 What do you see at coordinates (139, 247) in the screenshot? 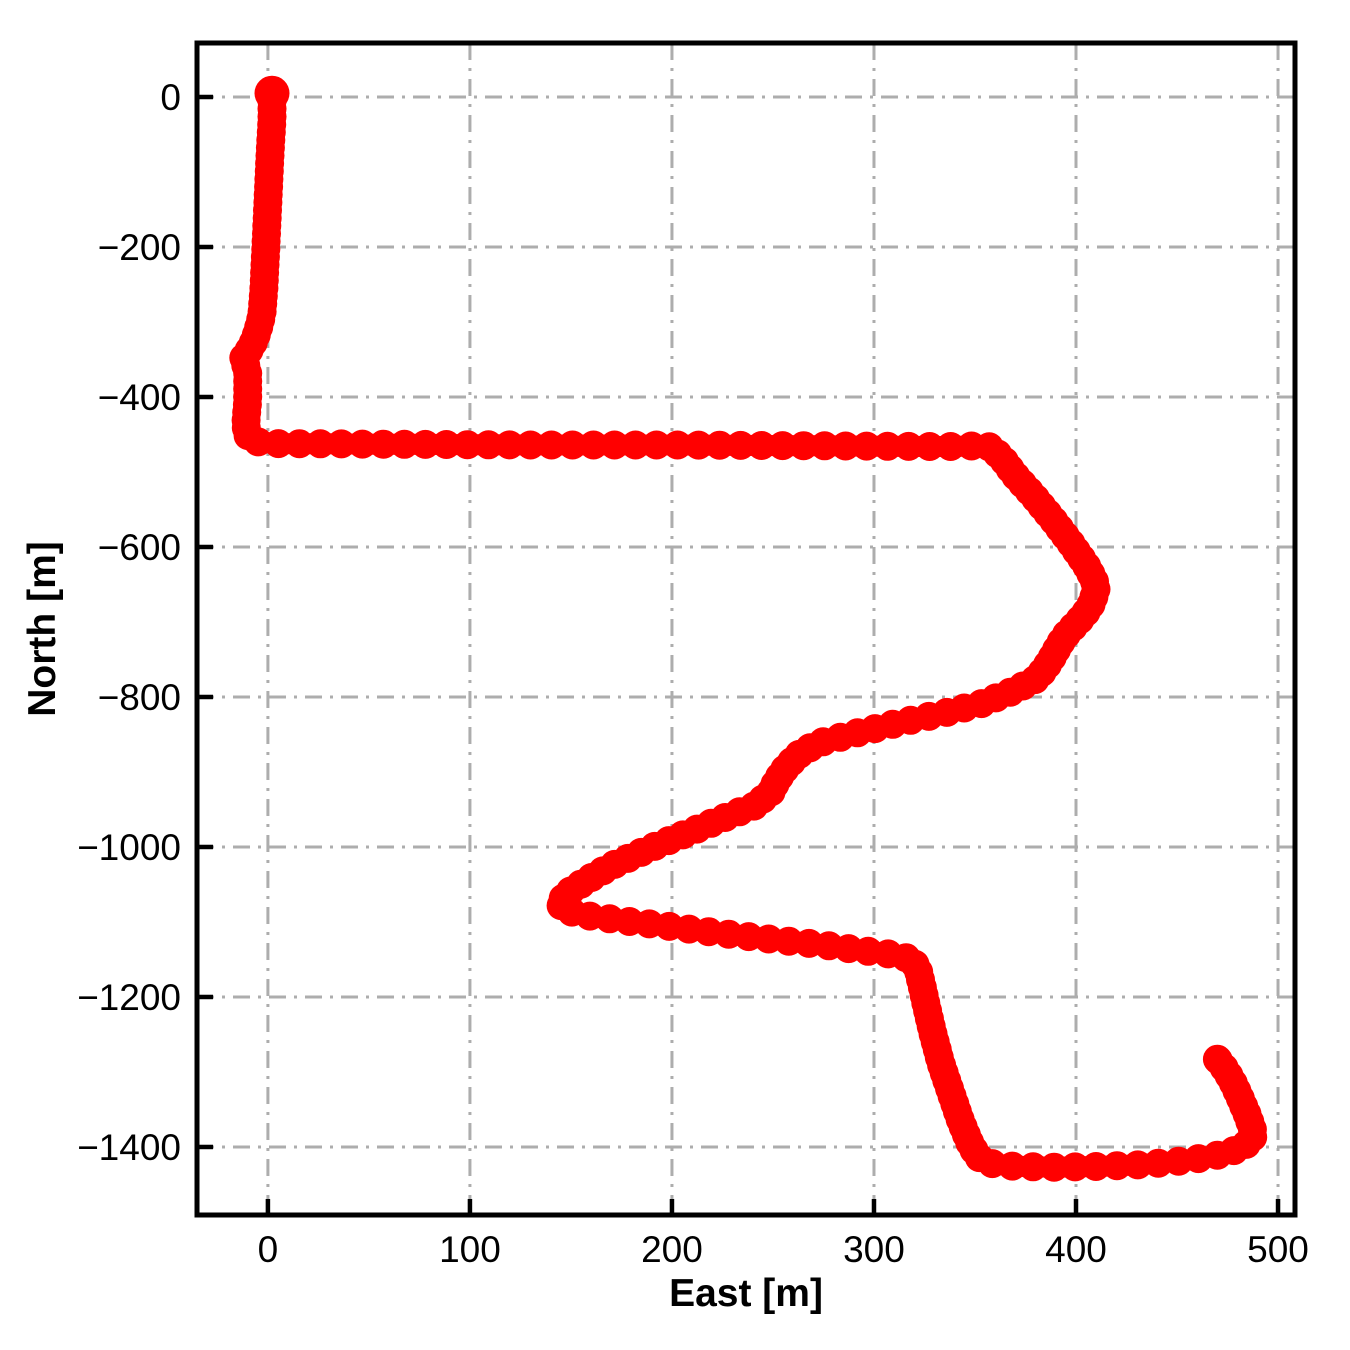
I see `y-tick-label: −200` at bounding box center [139, 247].